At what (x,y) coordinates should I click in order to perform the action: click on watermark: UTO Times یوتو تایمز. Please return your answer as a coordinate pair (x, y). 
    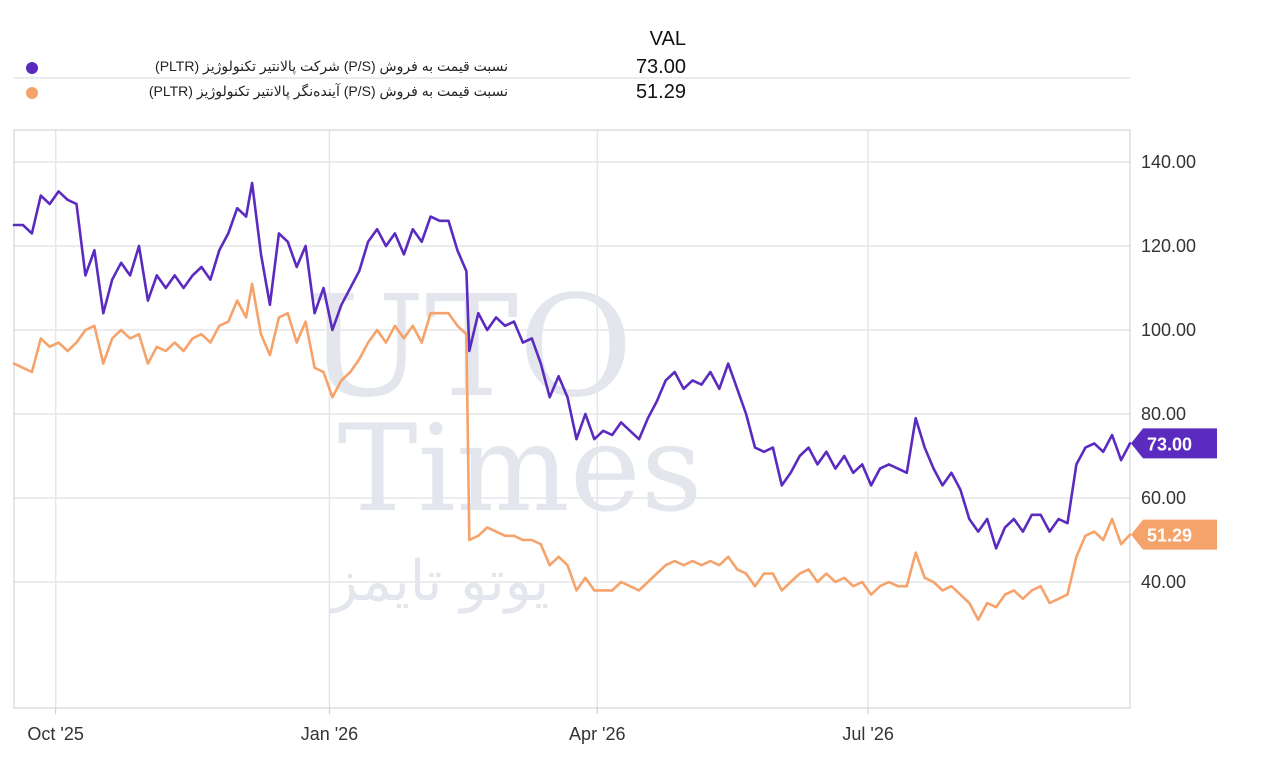
    Looking at the image, I should click on (504, 440).